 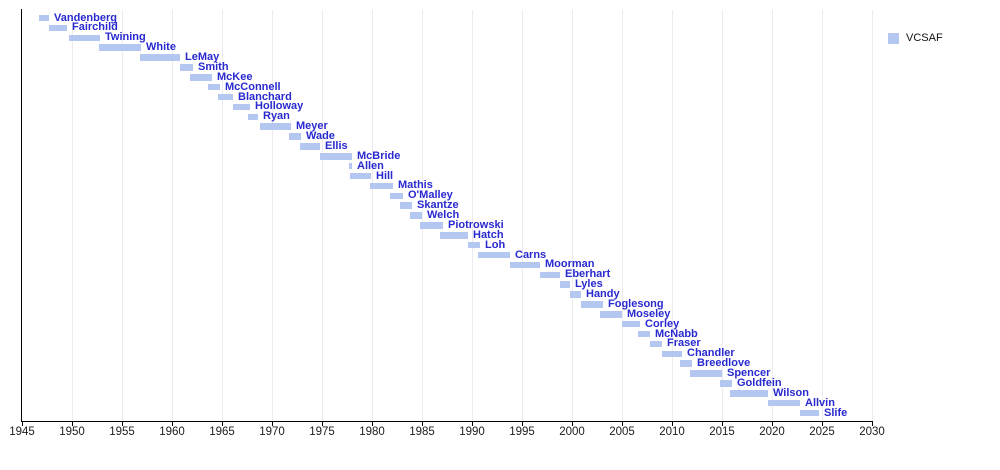 What do you see at coordinates (722, 432) in the screenshot?
I see `x-tick-label: 2015` at bounding box center [722, 432].